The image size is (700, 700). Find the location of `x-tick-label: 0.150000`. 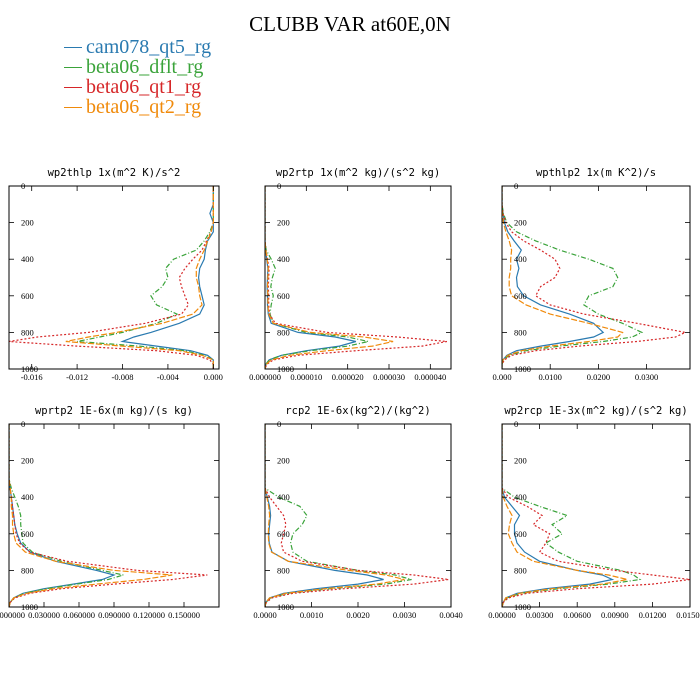

x-tick-label: 0.150000 is located at coordinates (184, 615).